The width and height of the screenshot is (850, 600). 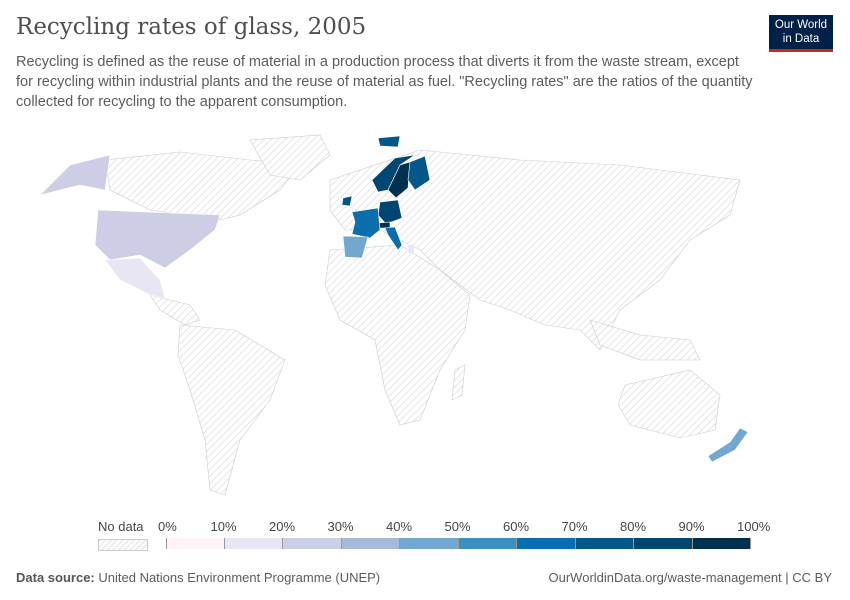 I want to click on country-new-zealand, so click(x=728, y=445).